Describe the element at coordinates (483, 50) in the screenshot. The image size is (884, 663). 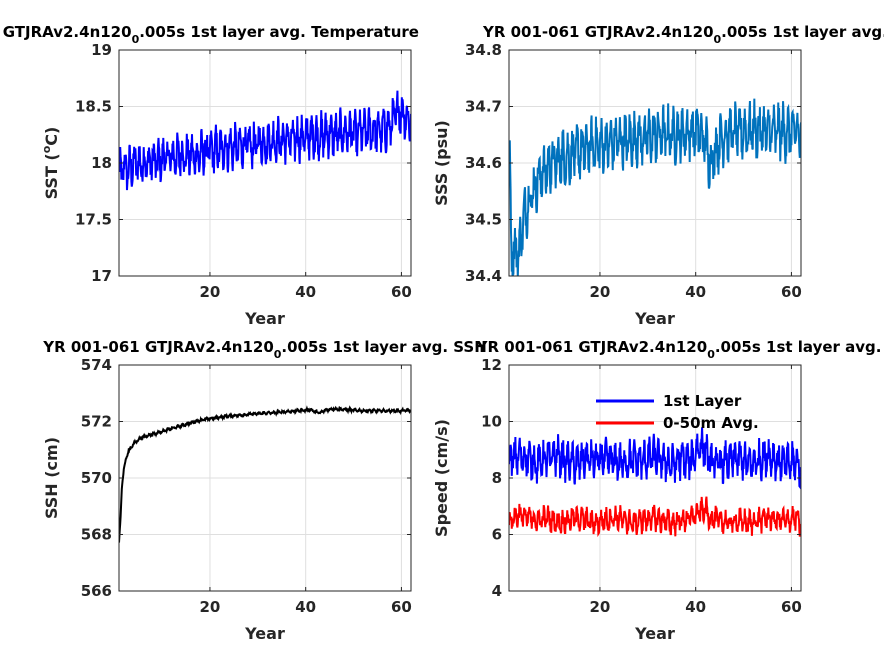
I see `tick-label-y: 34.8` at that location.